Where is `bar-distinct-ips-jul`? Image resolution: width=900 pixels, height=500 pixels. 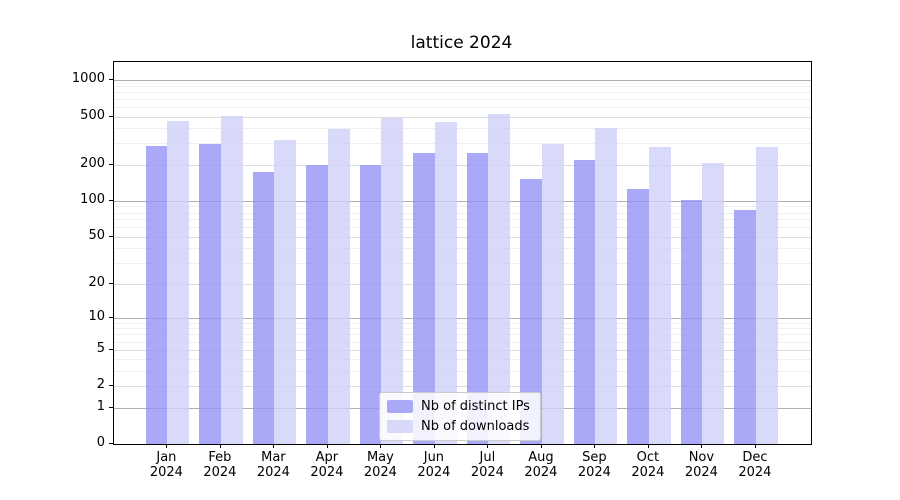
bar-distinct-ips-jul is located at coordinates (477, 298).